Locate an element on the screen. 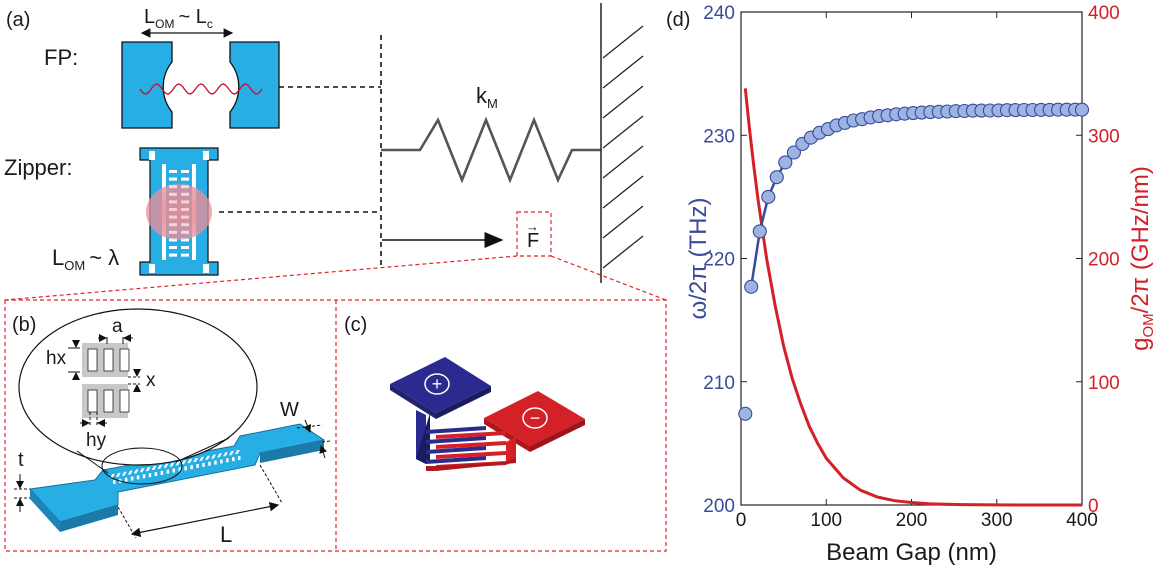 The image size is (1175, 575). x-tick-label: 100 is located at coordinates (826, 520).